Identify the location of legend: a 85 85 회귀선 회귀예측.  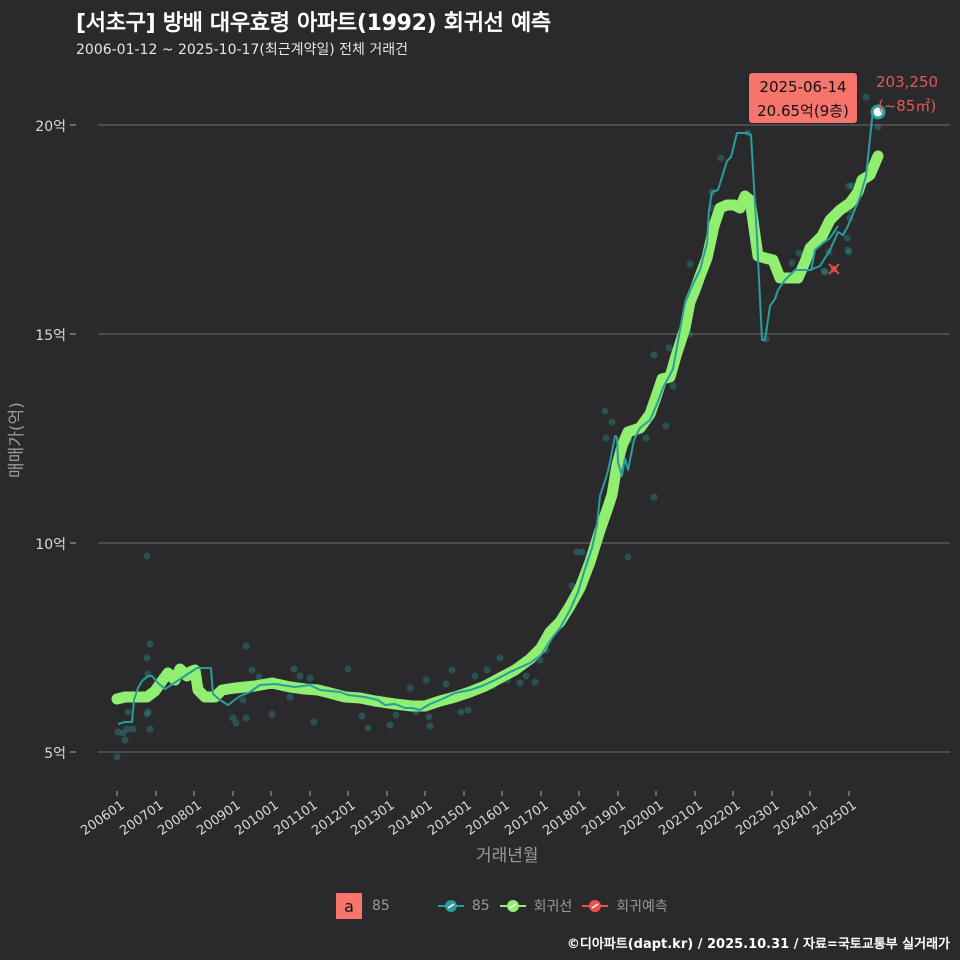
(507, 906).